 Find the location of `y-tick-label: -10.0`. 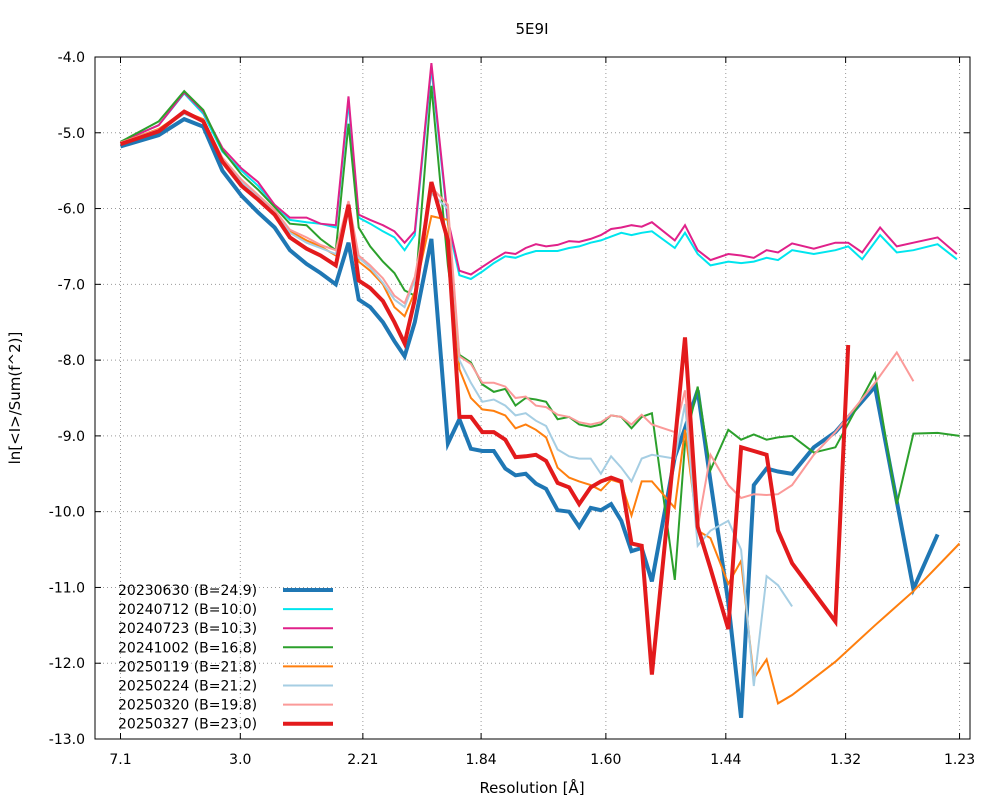

y-tick-label: -10.0 is located at coordinates (67, 513).